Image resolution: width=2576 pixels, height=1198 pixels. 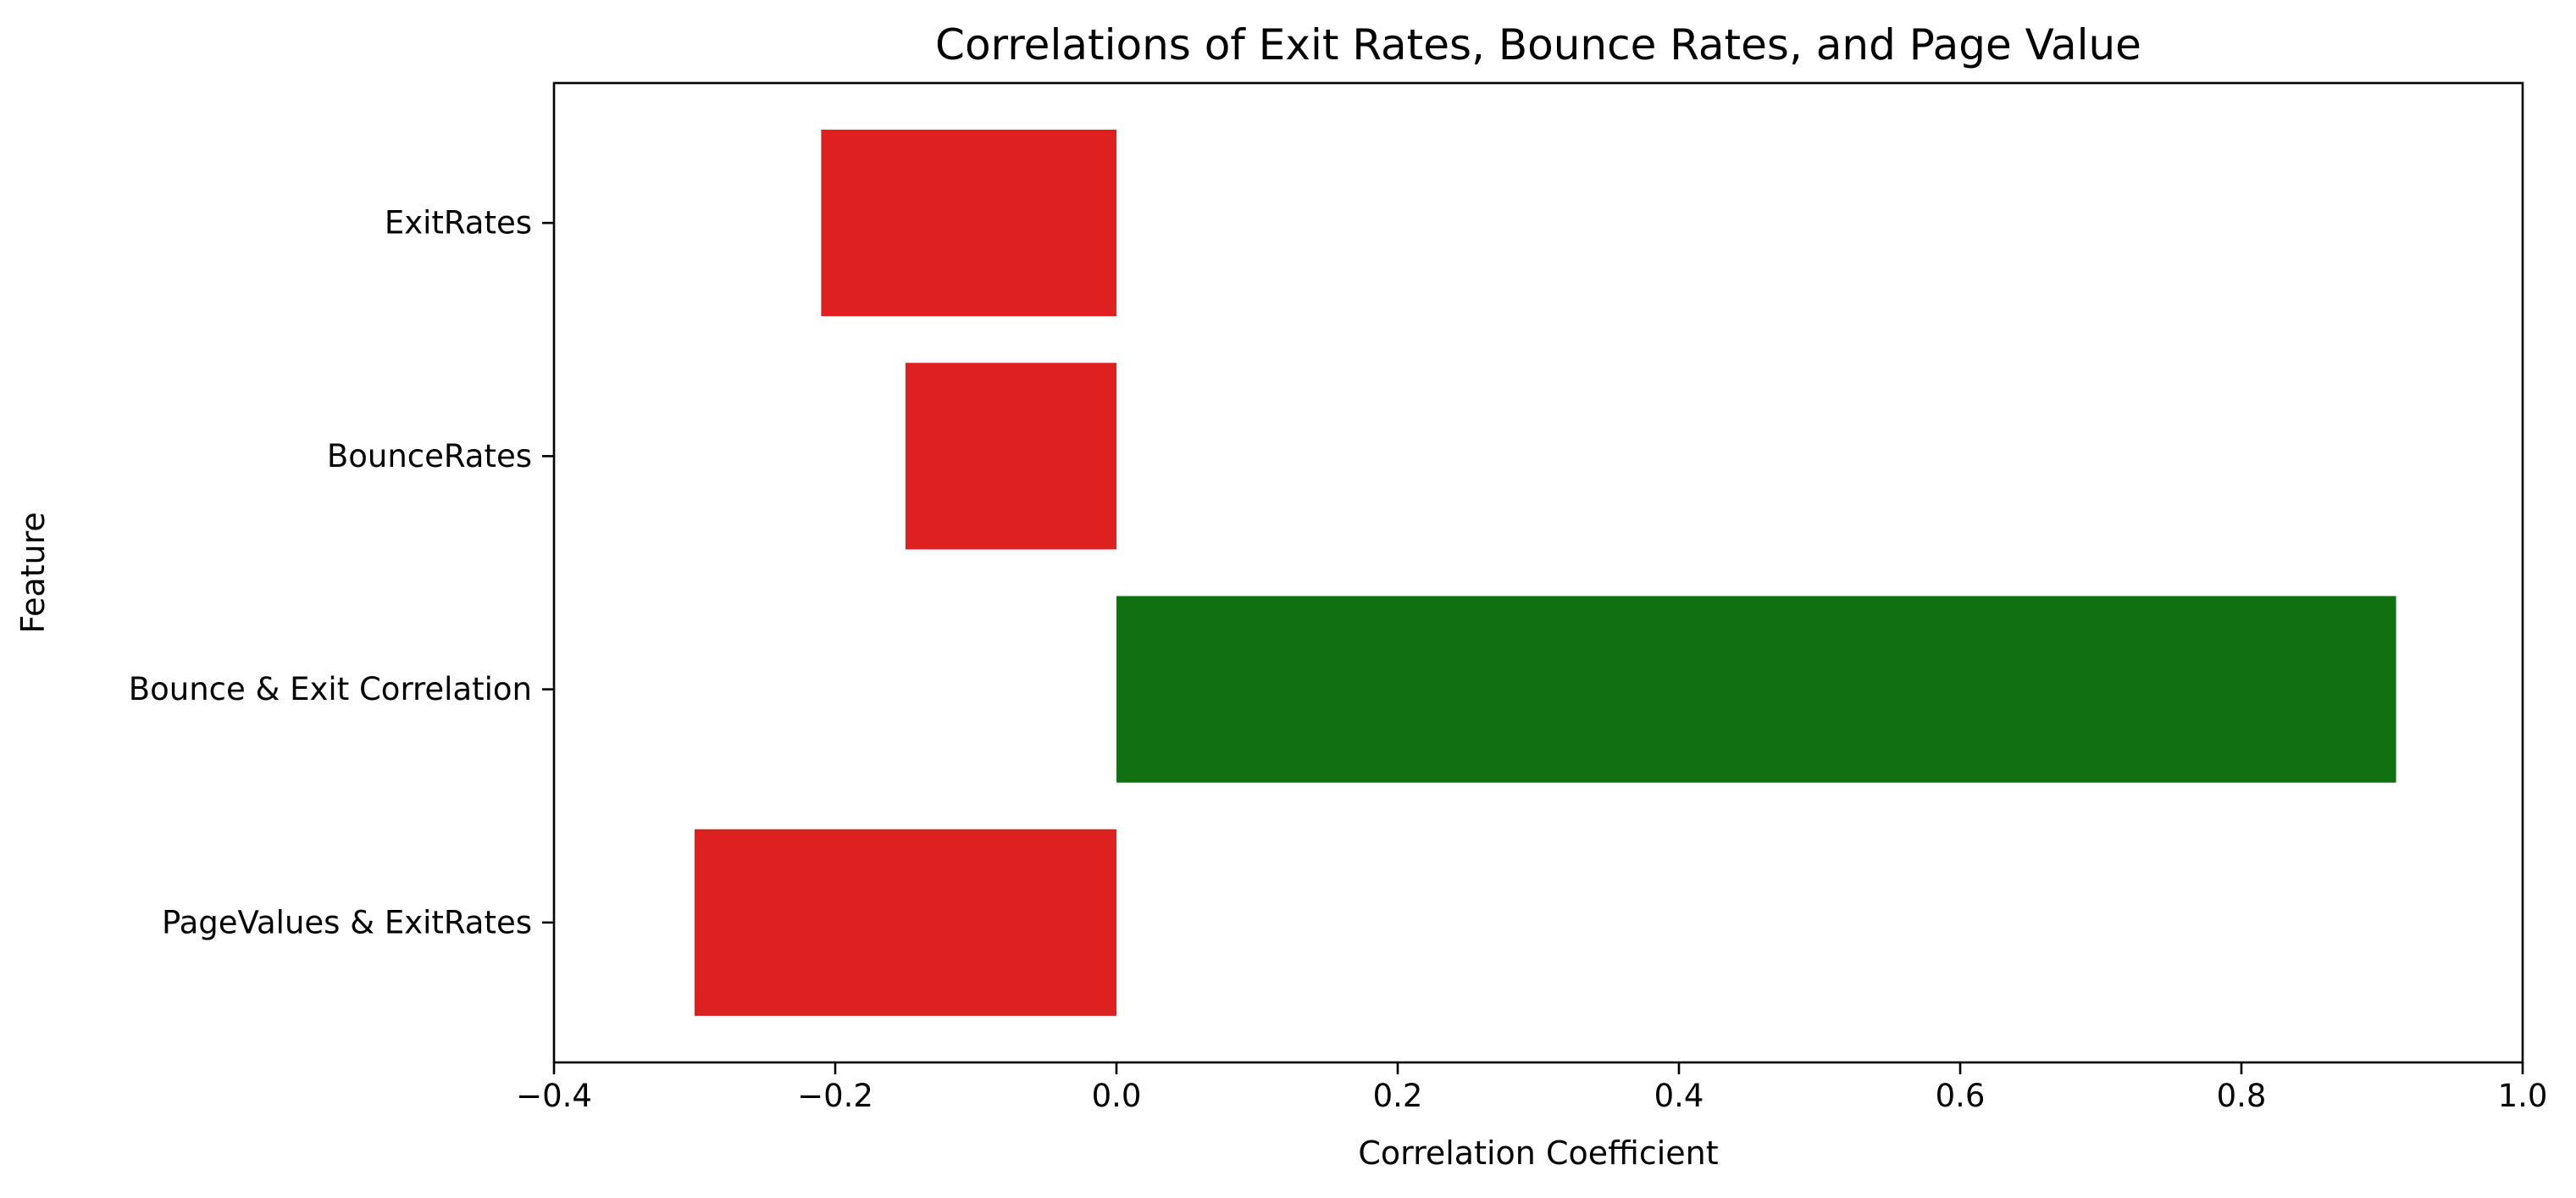 What do you see at coordinates (458, 223) in the screenshot?
I see `y-tick-label: ExitRates` at bounding box center [458, 223].